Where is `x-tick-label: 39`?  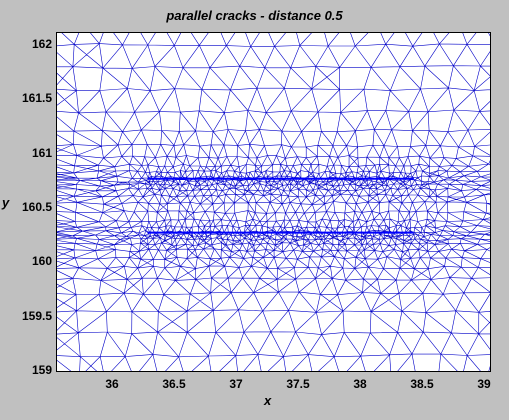 x-tick-label: 39 is located at coordinates (484, 384).